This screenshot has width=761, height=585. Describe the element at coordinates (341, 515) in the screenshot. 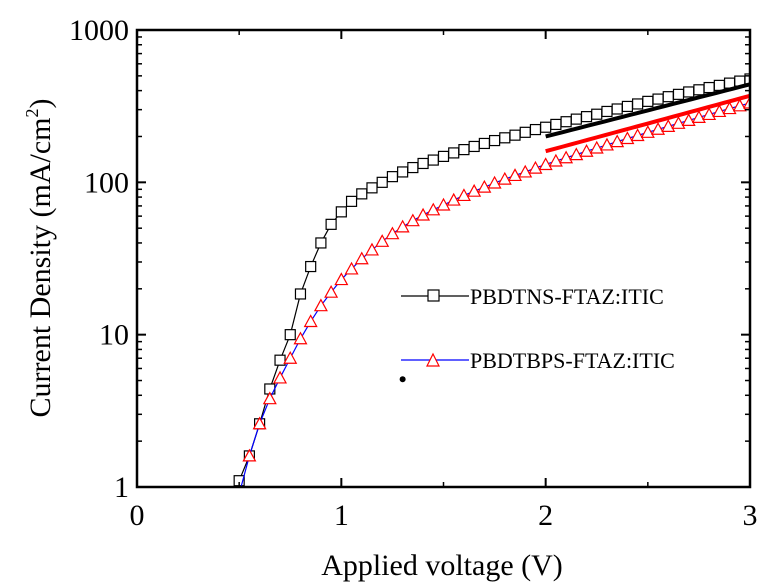

I see `x-tick-label-1: 1` at that location.